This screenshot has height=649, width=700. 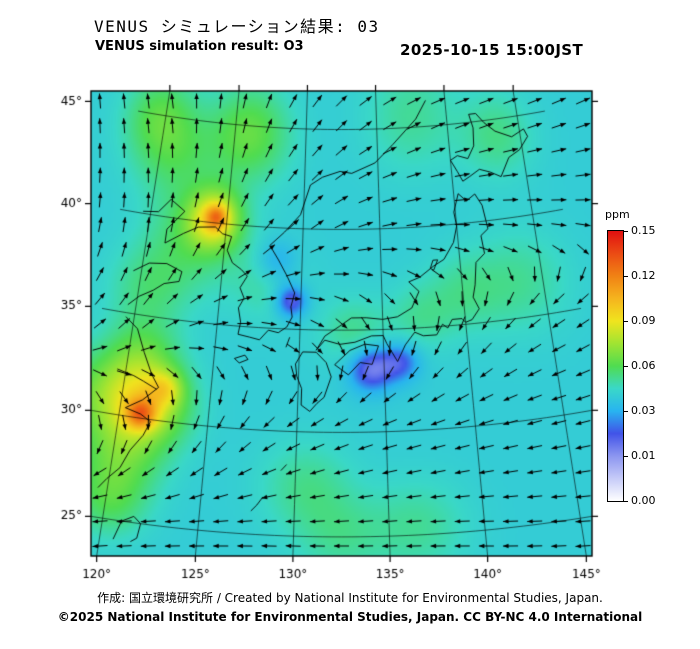 I want to click on colorbar-tick-label: 0.00, so click(x=643, y=500).